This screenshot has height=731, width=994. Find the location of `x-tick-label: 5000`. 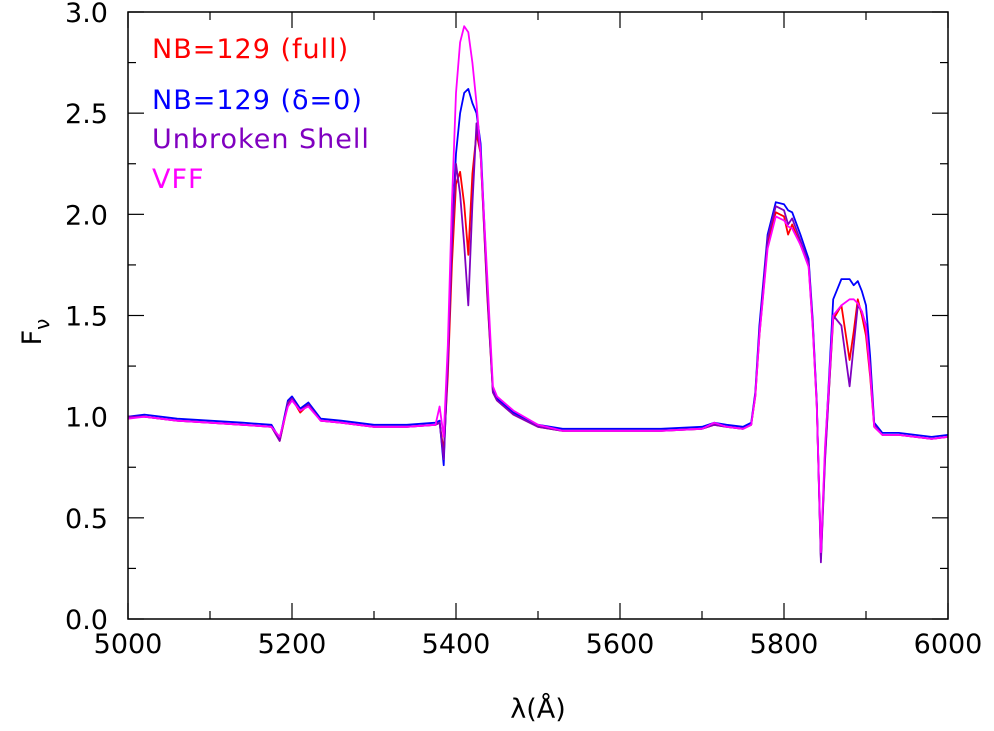

x-tick-label: 5000 is located at coordinates (128, 644).